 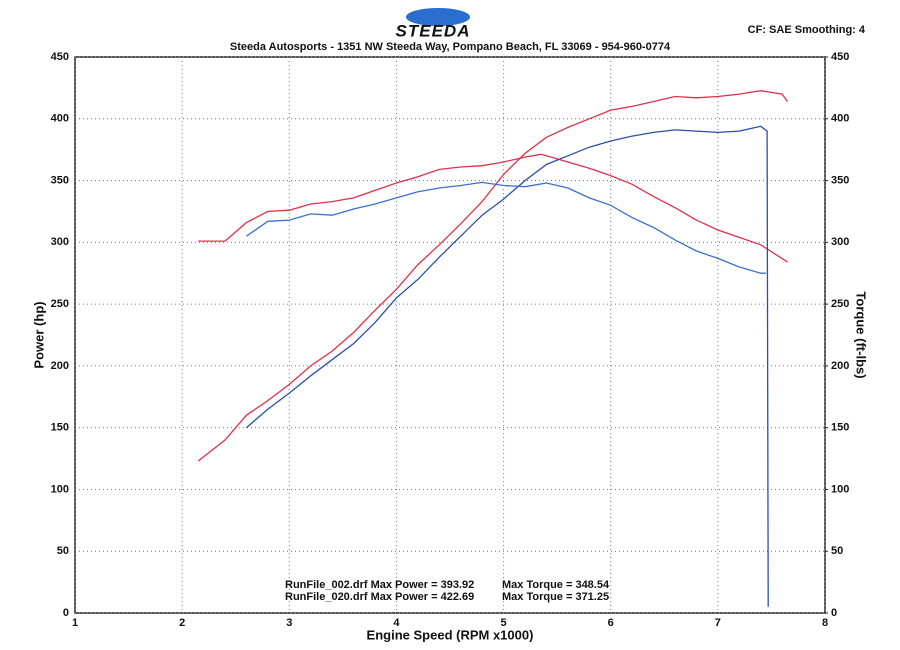 What do you see at coordinates (840, 119) in the screenshot?
I see `y2-tick-label: 400` at bounding box center [840, 119].